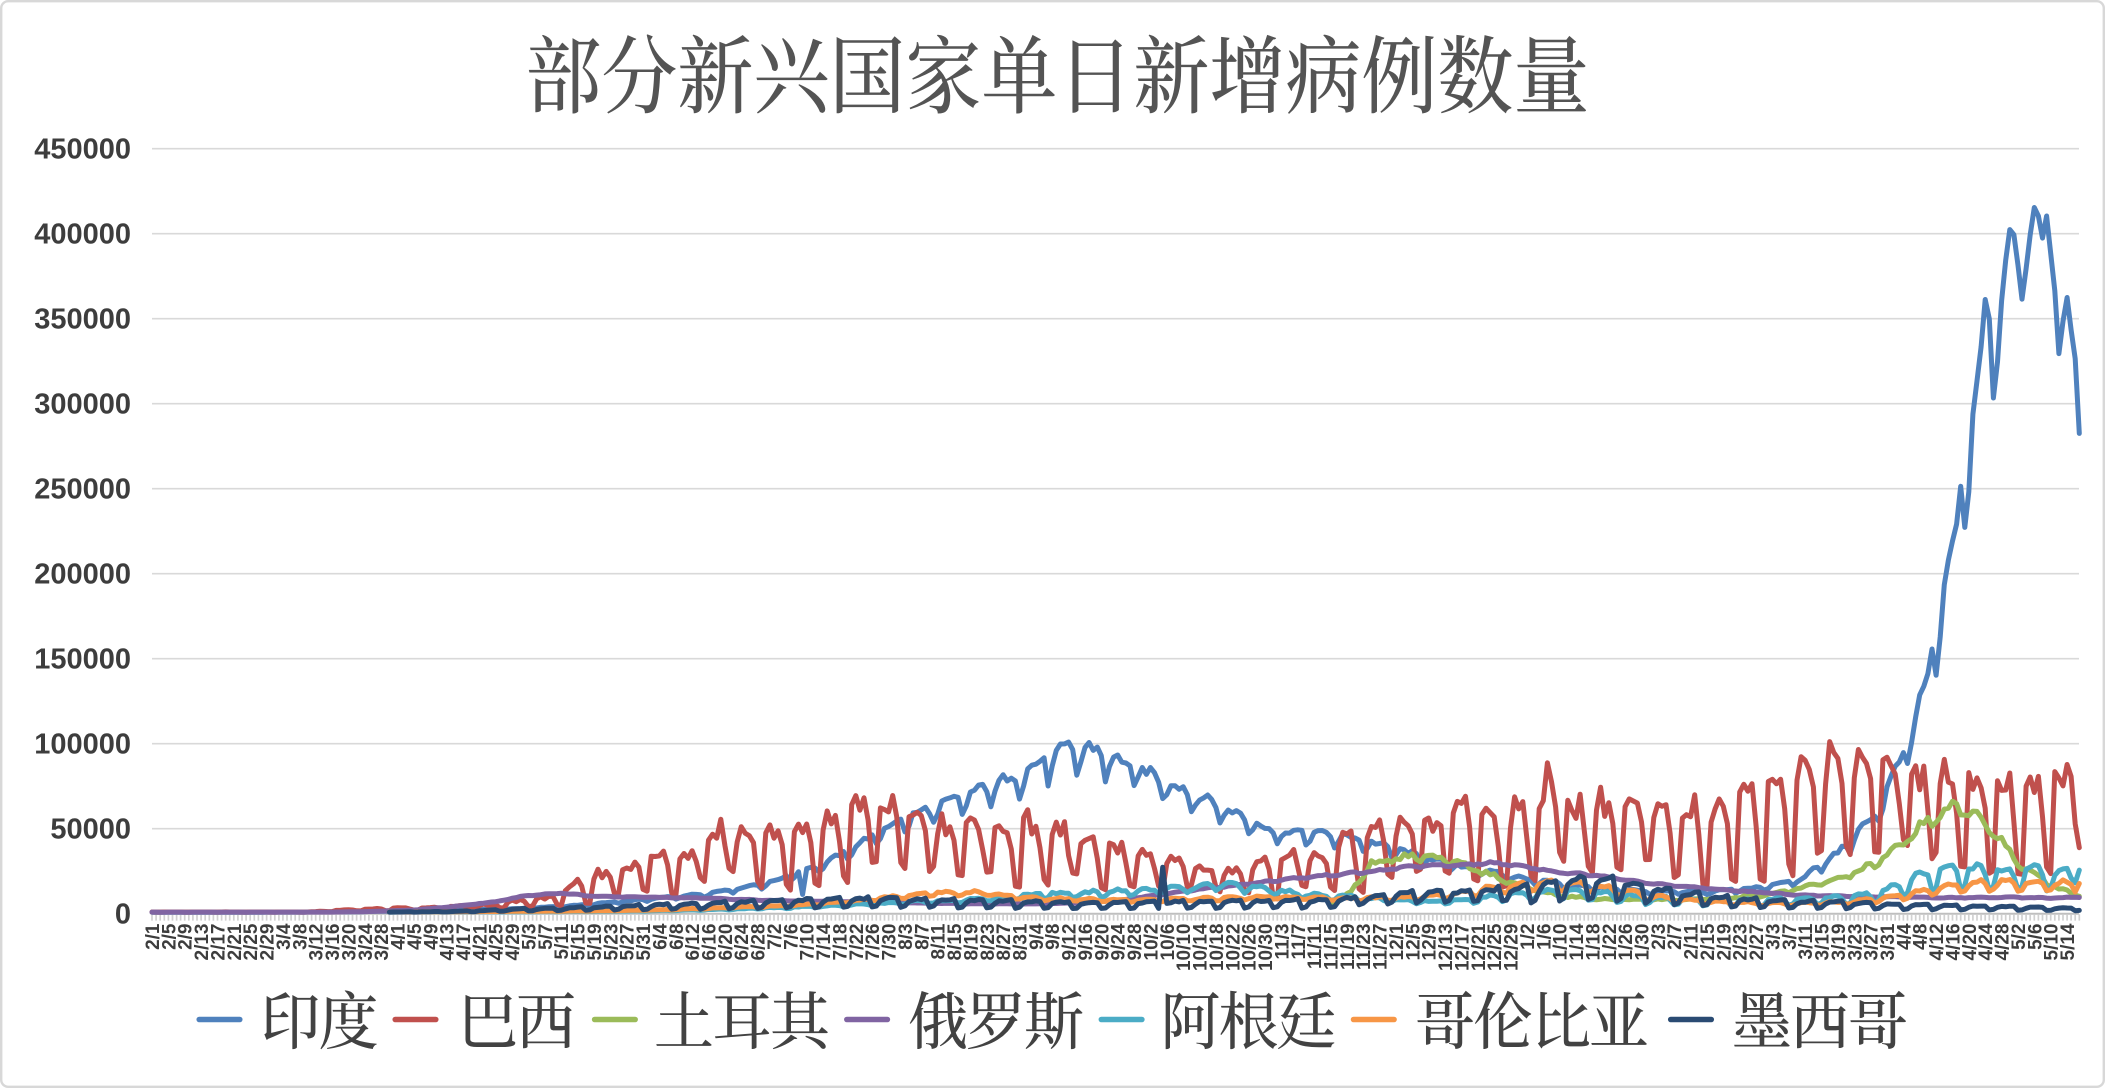 The height and width of the screenshot is (1088, 2105). What do you see at coordinates (677, 937) in the screenshot?
I see `svg-text: 6/8` at bounding box center [677, 937].